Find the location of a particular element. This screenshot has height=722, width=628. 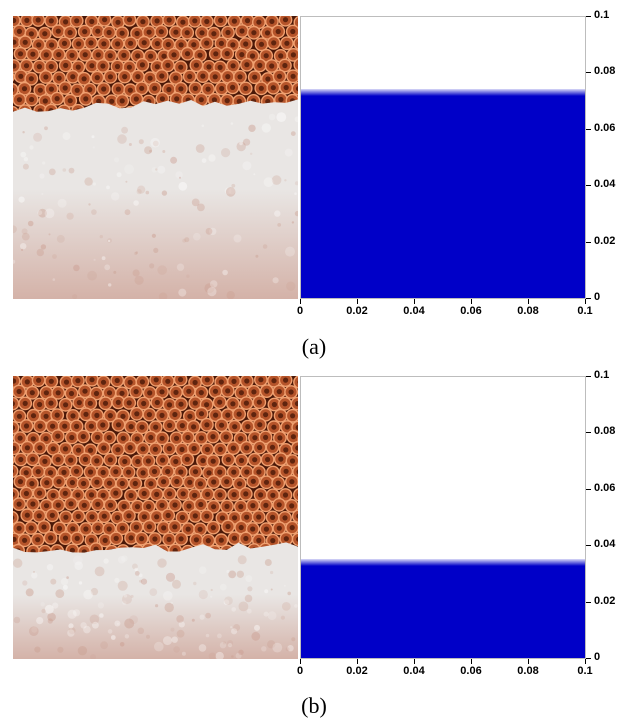

caption-a: (a) is located at coordinates (314, 346).